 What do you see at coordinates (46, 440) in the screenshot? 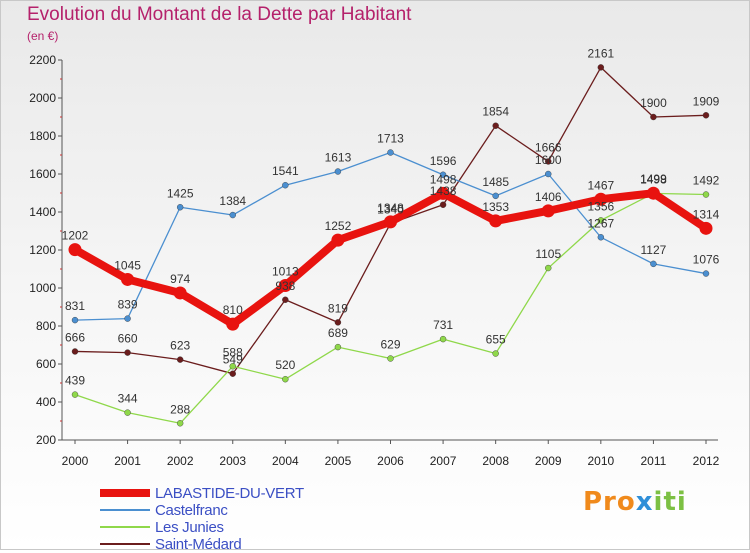
I see `y-tick-label: 200` at bounding box center [46, 440].